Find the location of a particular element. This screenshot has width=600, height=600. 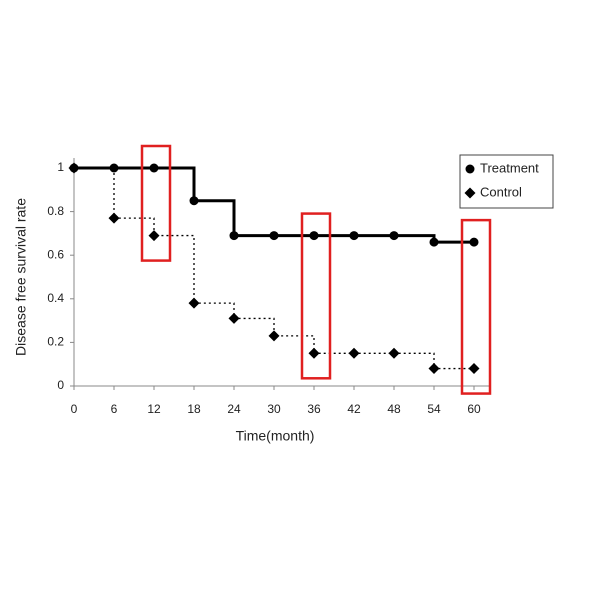

y-tick-label: 0.4 is located at coordinates (55, 298).